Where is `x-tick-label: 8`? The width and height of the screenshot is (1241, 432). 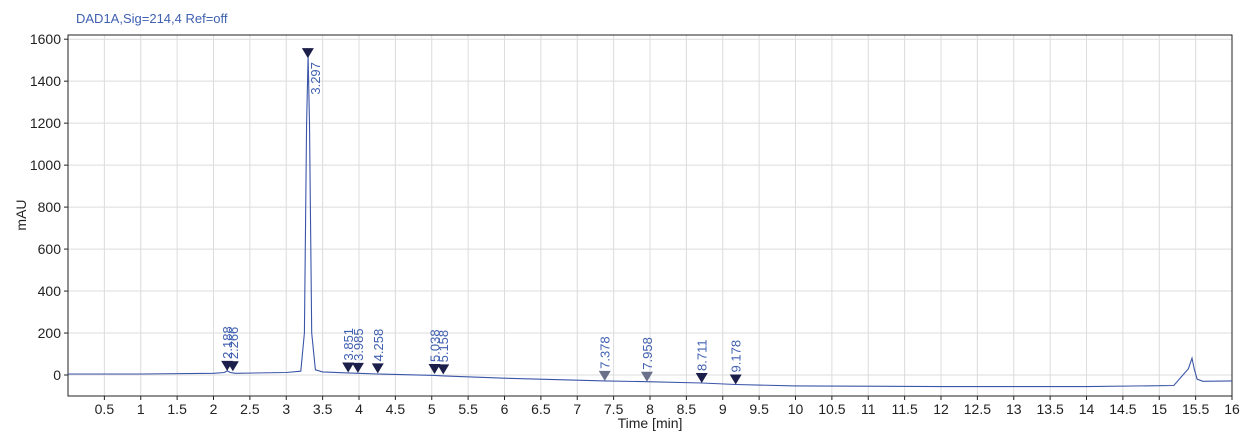 x-tick-label: 8 is located at coordinates (650, 409).